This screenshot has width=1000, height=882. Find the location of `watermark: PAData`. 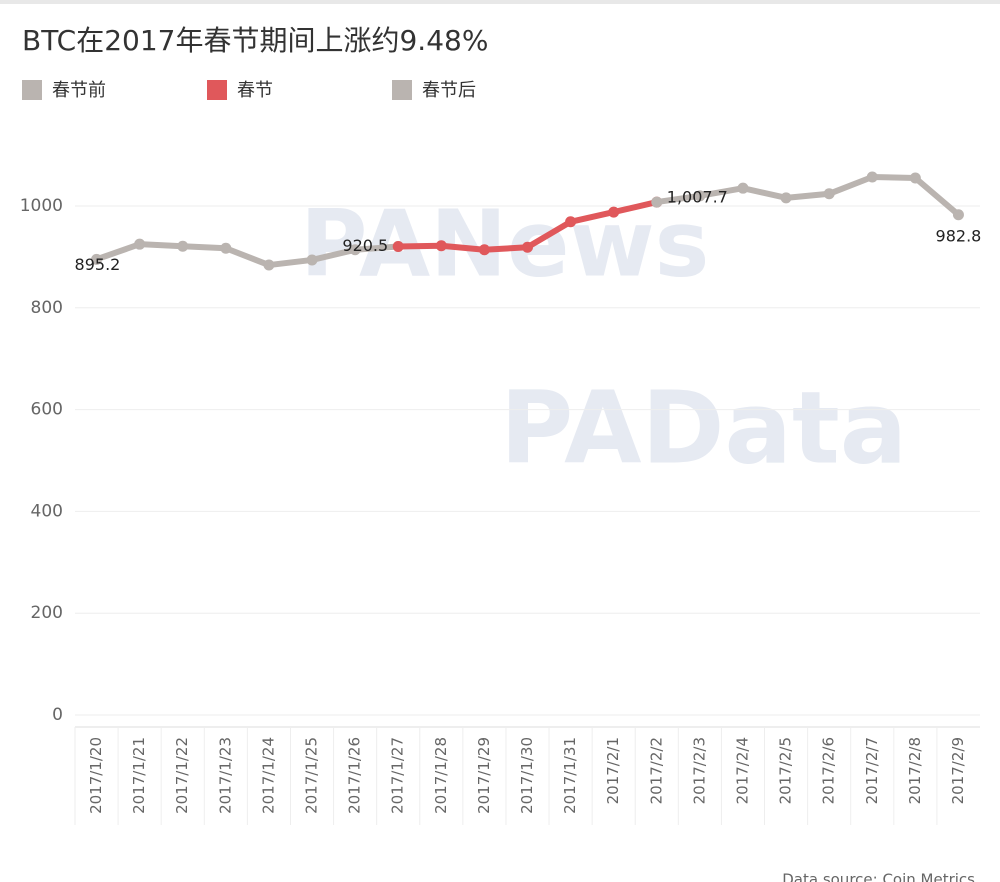

watermark: PAData is located at coordinates (703, 427).